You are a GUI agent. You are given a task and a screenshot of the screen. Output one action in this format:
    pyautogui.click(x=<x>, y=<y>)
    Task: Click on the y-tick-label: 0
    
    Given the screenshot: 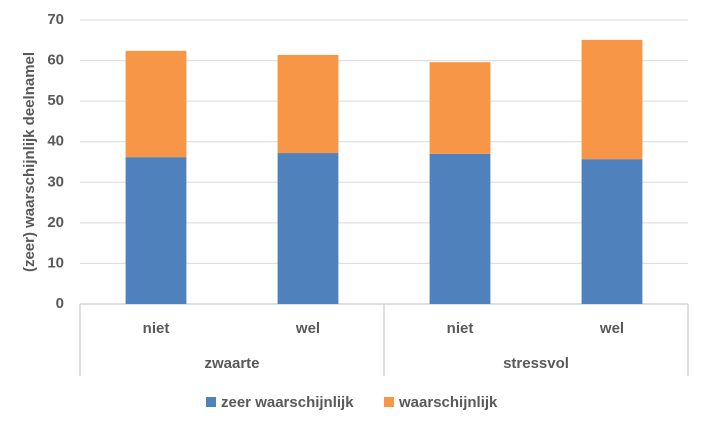 What is the action you would take?
    pyautogui.click(x=60, y=303)
    